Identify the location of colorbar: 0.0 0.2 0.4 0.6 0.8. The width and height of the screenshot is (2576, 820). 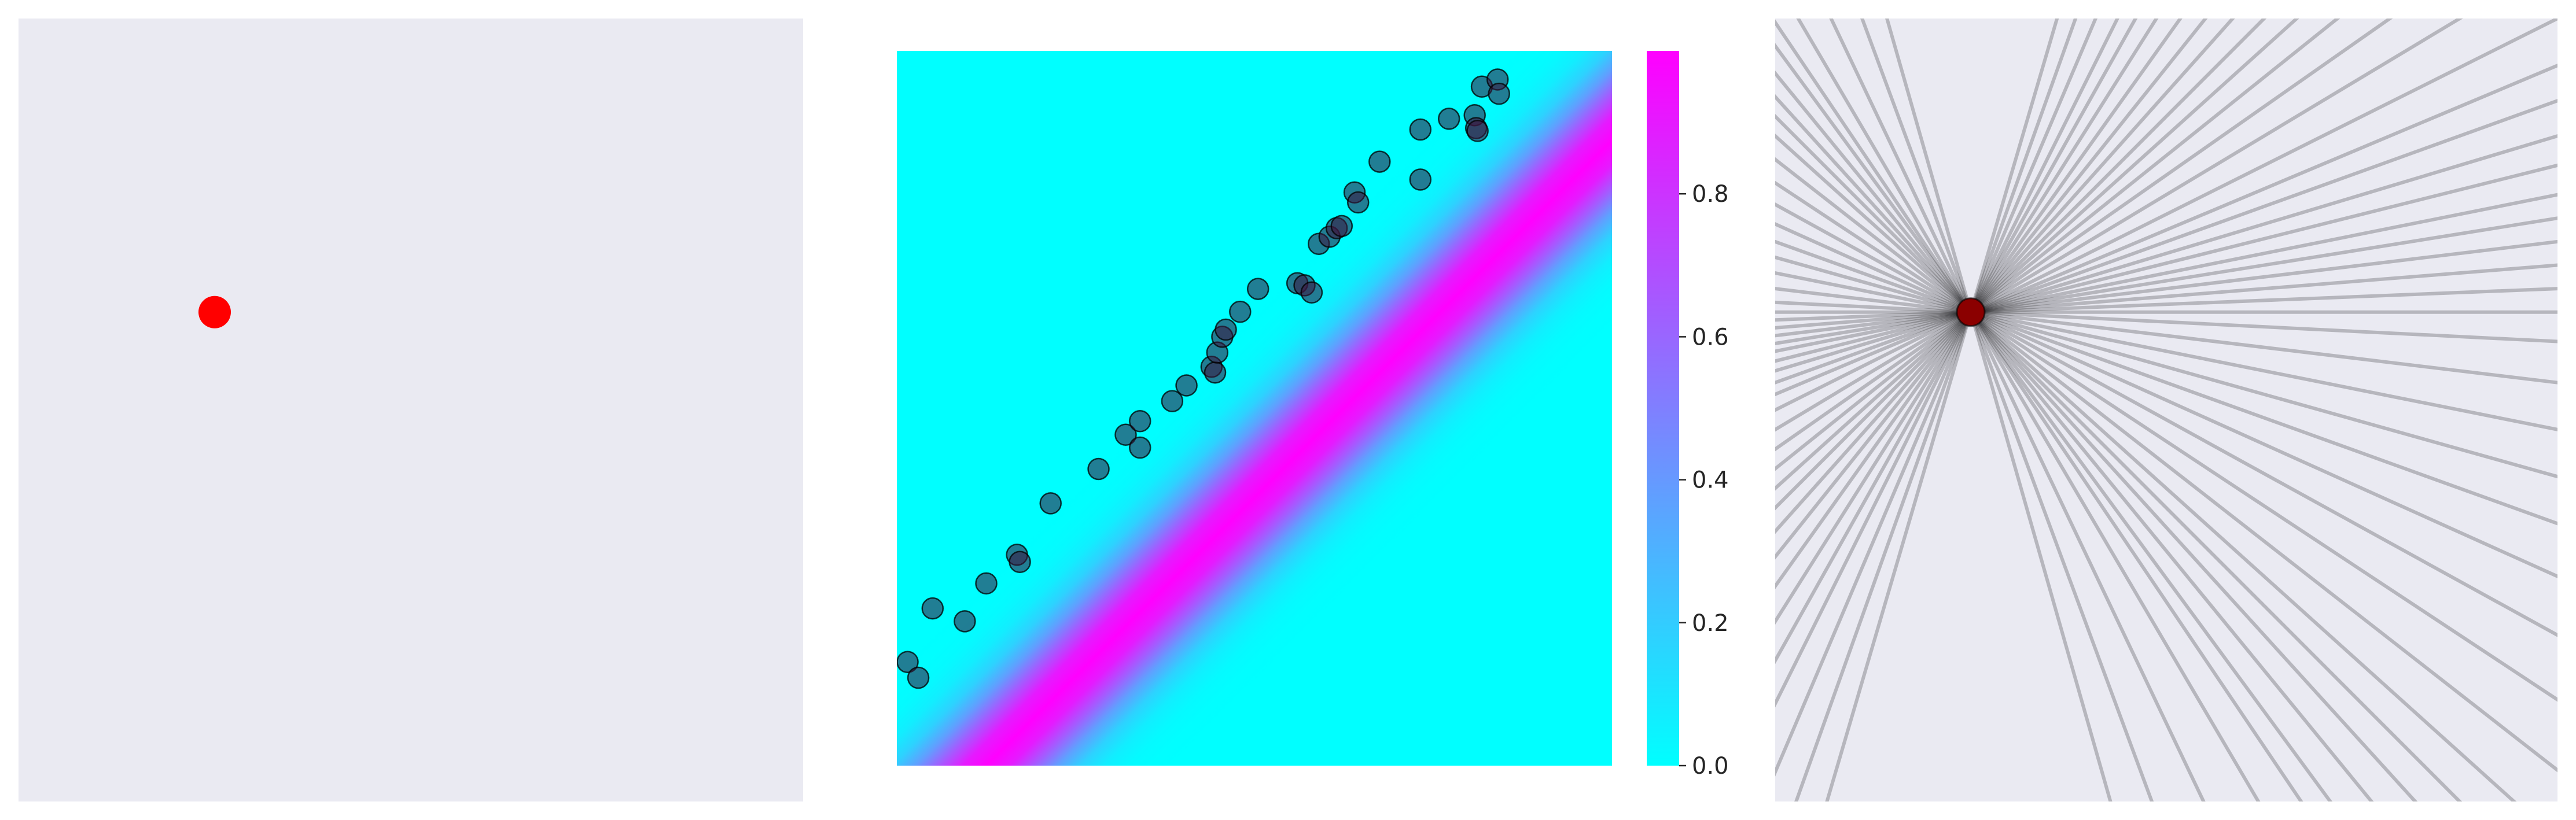
(1713, 415).